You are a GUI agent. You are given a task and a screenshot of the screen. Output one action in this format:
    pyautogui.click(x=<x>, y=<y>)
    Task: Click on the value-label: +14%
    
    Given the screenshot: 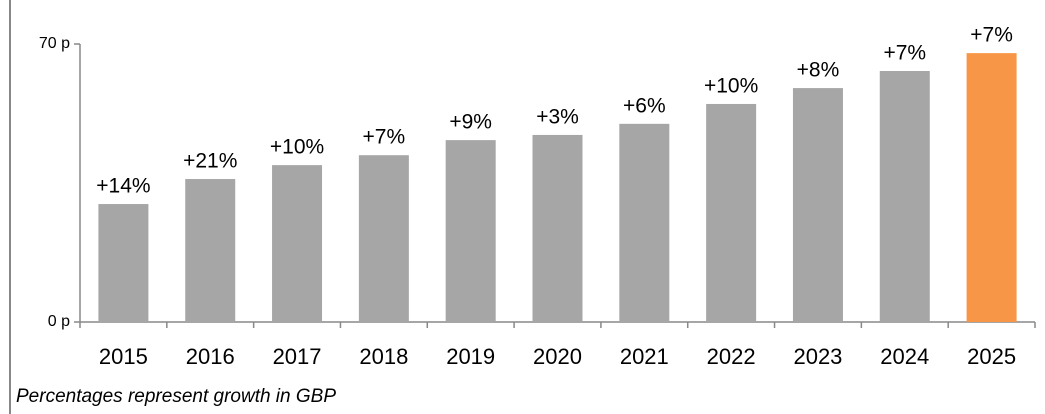 What is the action you would take?
    pyautogui.click(x=123, y=186)
    